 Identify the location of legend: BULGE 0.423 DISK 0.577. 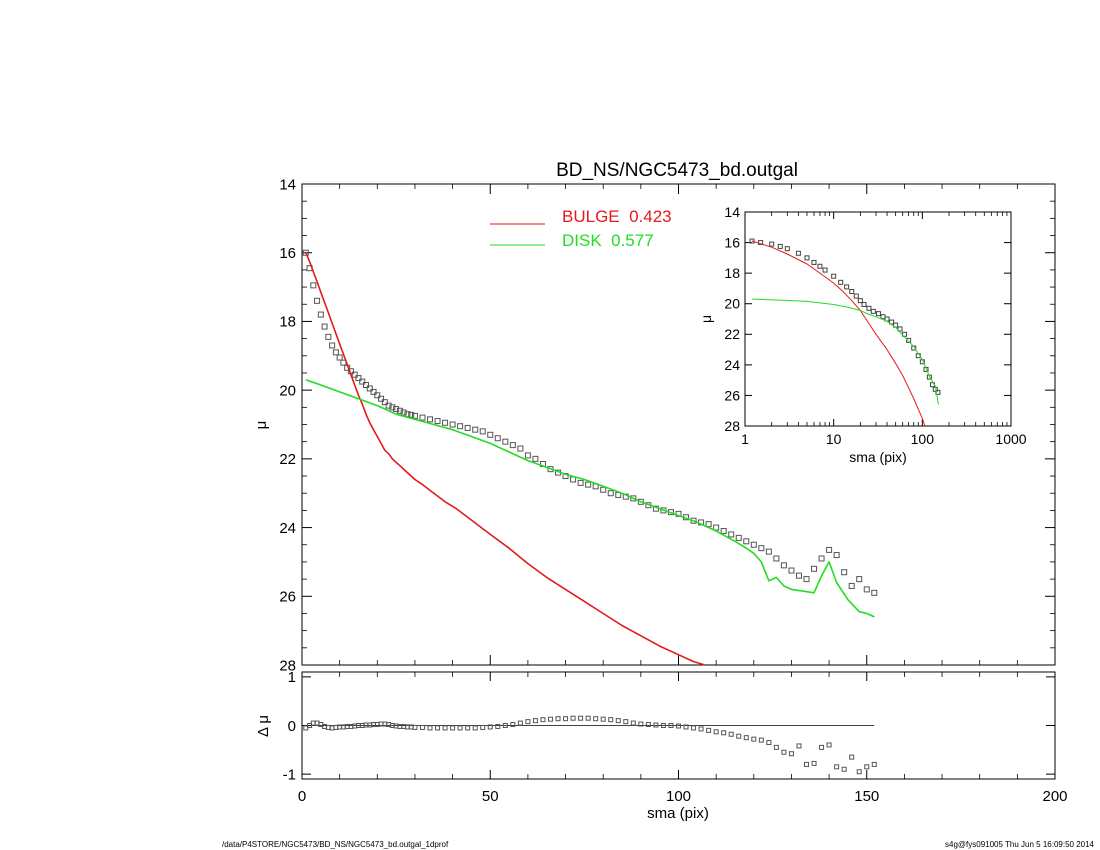
(581, 228).